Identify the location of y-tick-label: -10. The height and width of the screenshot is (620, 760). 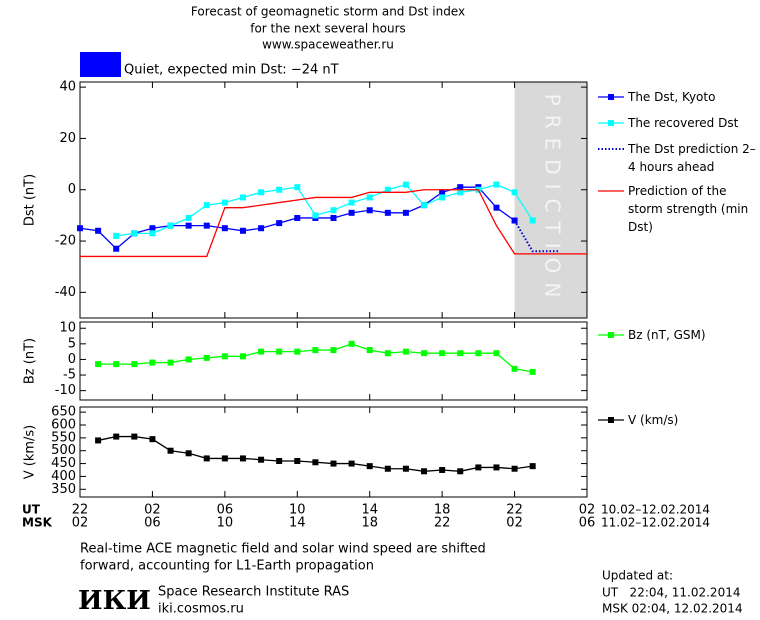
(65, 390).